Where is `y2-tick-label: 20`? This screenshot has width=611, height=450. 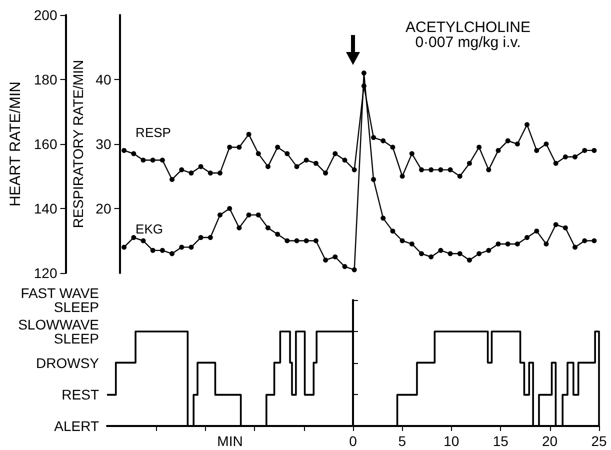 y2-tick-label: 20 is located at coordinates (104, 208).